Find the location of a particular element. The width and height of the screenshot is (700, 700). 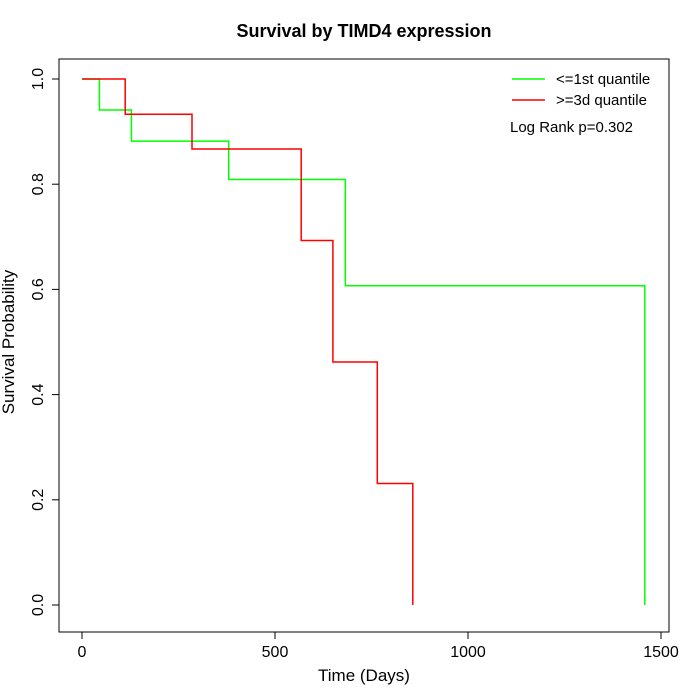

y-tick-label: 0.6 is located at coordinates (38, 289).